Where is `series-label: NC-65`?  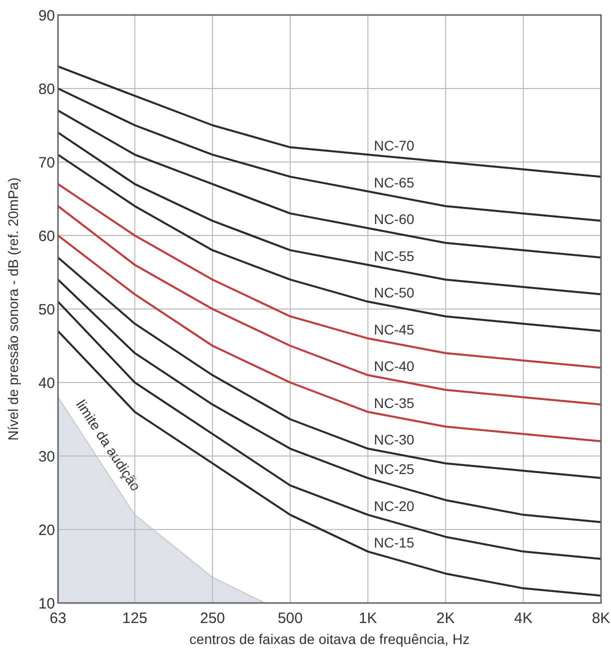
series-label: NC-65 is located at coordinates (394, 182).